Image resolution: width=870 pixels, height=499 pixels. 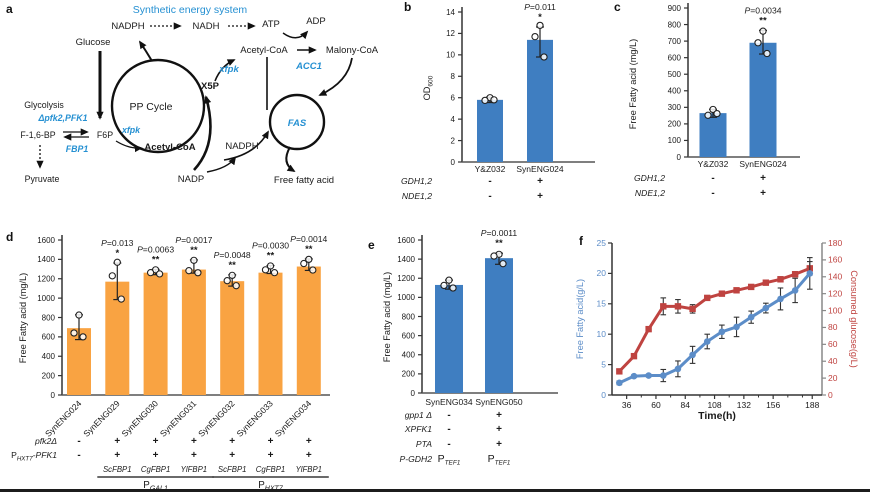 What do you see at coordinates (417, 196) in the screenshot?
I see `genotype-row-label: NDE1,2` at bounding box center [417, 196].